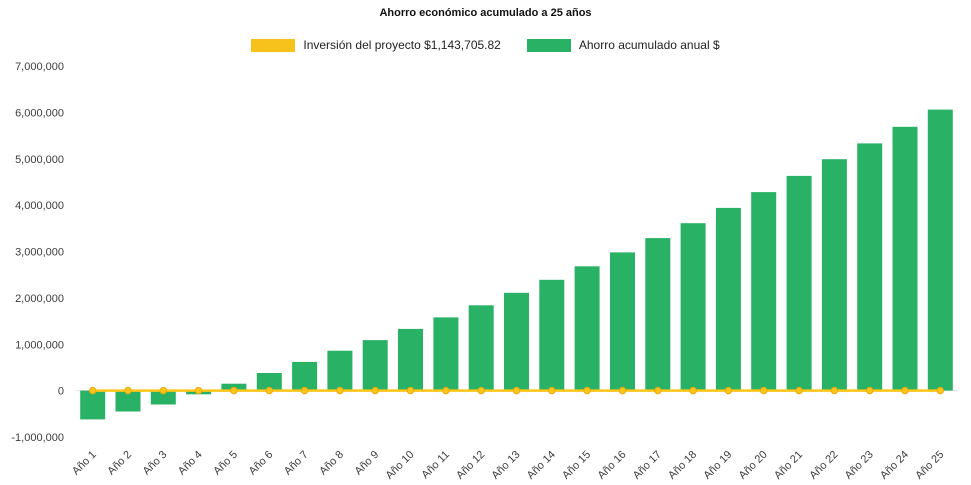  Describe the element at coordinates (399, 465) in the screenshot. I see `x-axis-tick-label: Año 10` at that location.